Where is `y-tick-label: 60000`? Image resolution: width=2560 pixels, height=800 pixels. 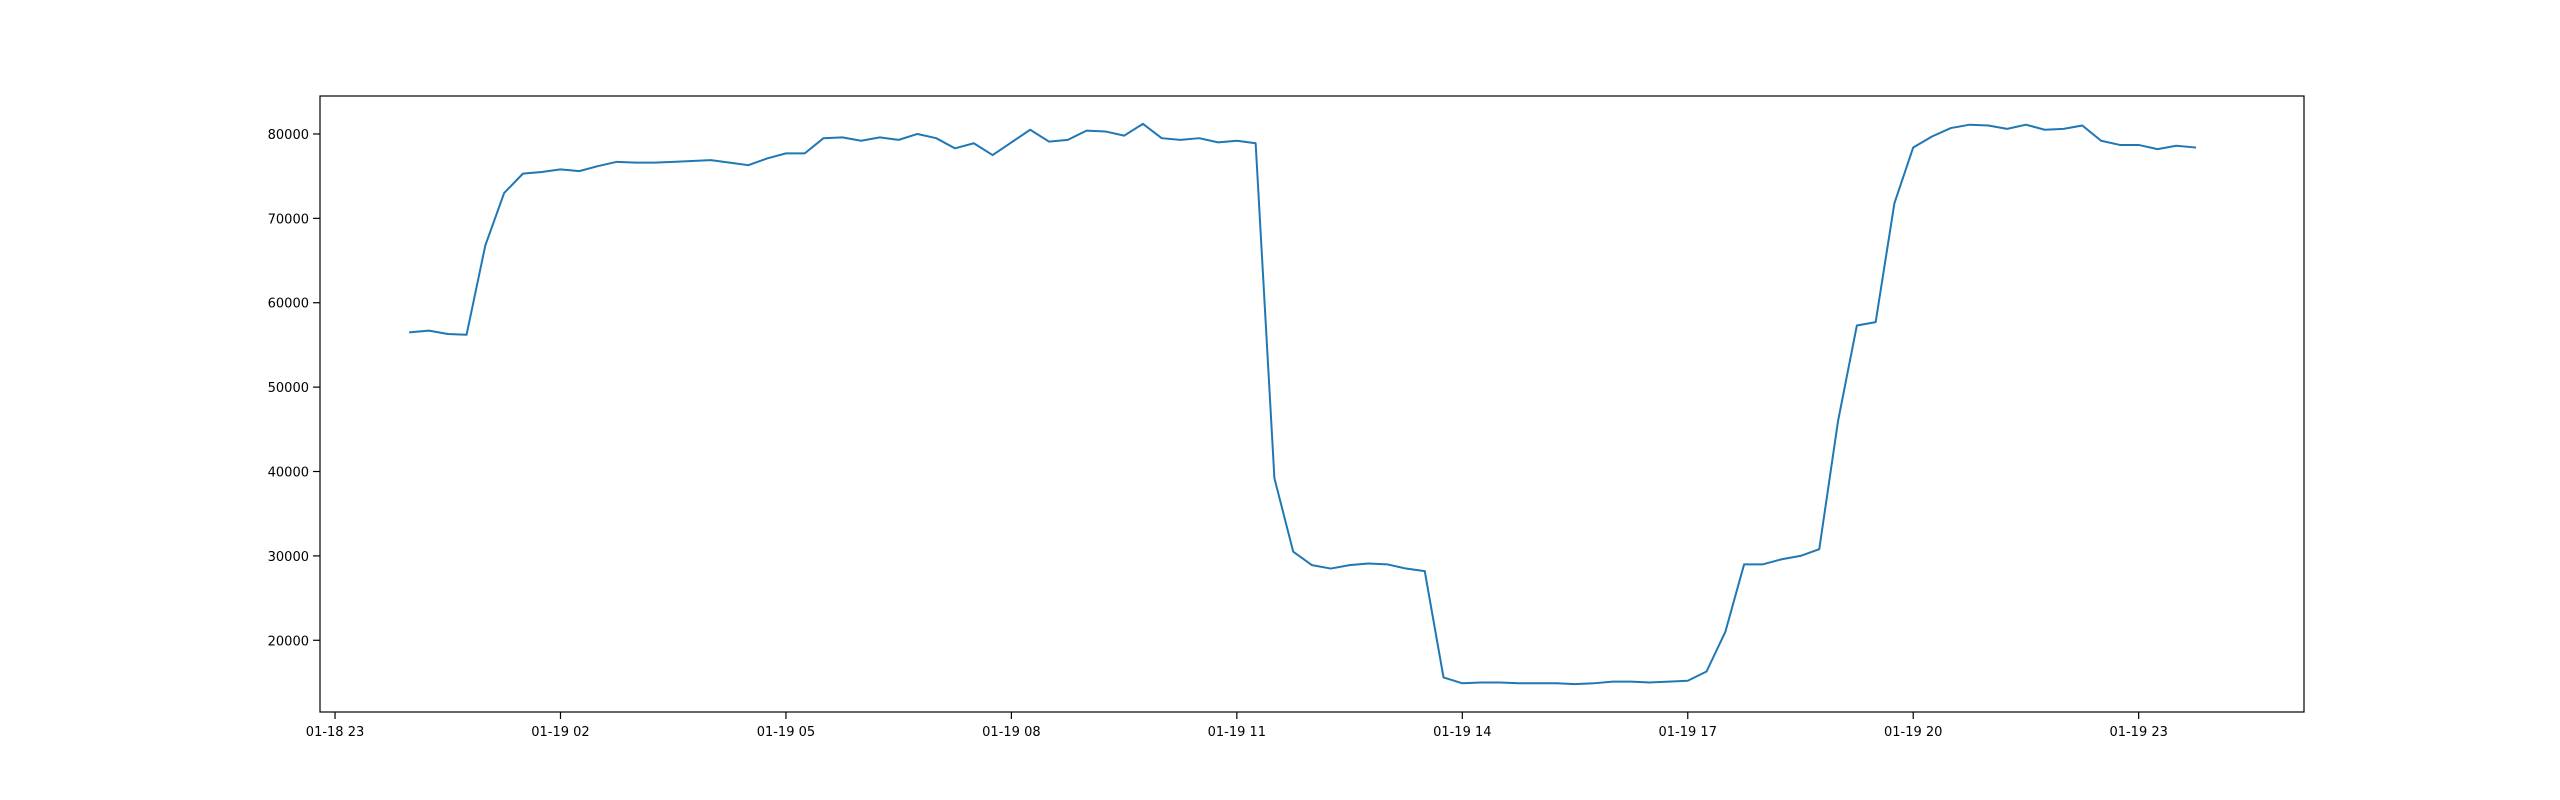 y-tick-label: 60000 is located at coordinates (288, 304).